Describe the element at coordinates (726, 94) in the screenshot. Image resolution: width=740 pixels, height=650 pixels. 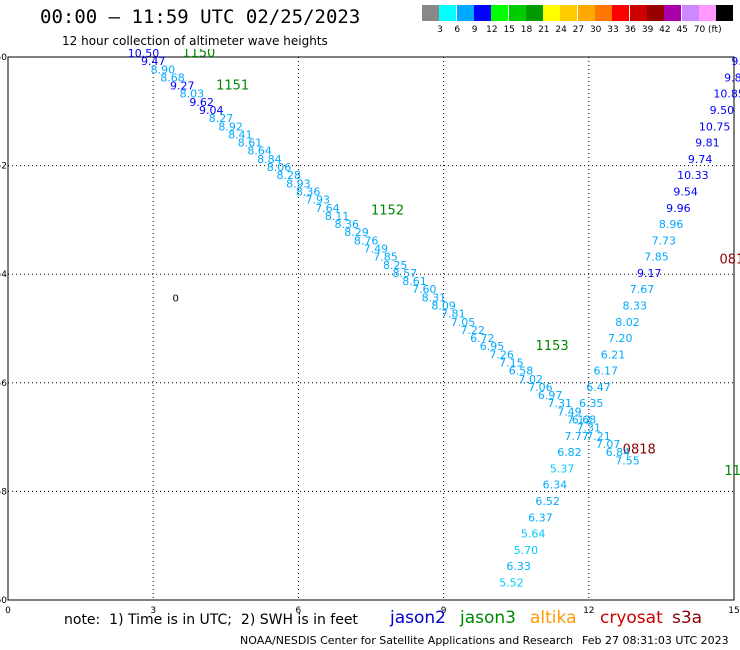
I see `swh-value-label: 10.85` at that location.